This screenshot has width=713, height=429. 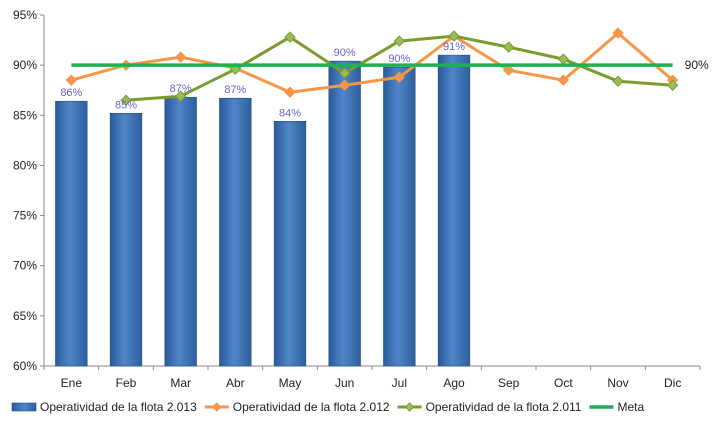 I want to click on y-tick-label: 85%, so click(x=25, y=115).